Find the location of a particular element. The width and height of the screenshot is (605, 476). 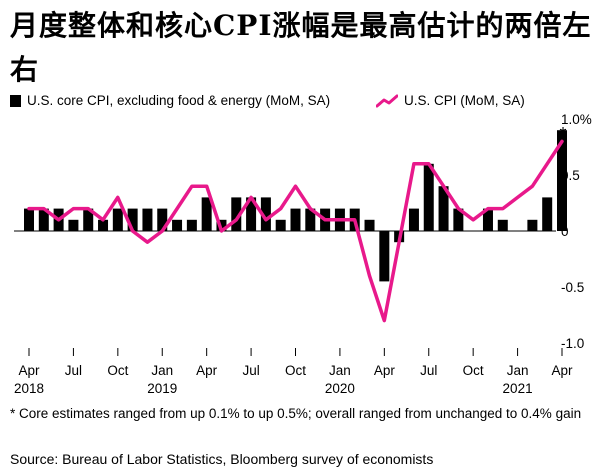

x-year-label: 2019 is located at coordinates (162, 388).